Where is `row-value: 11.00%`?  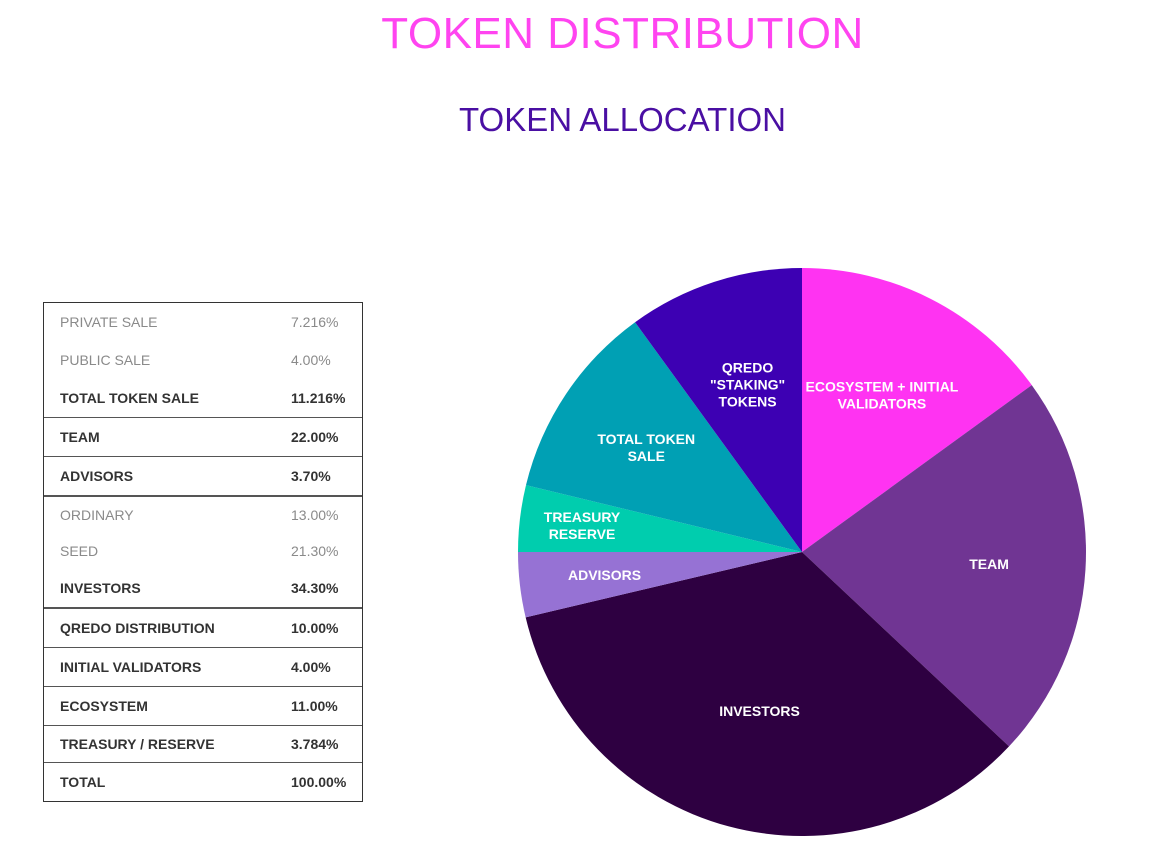 row-value: 11.00% is located at coordinates (314, 706).